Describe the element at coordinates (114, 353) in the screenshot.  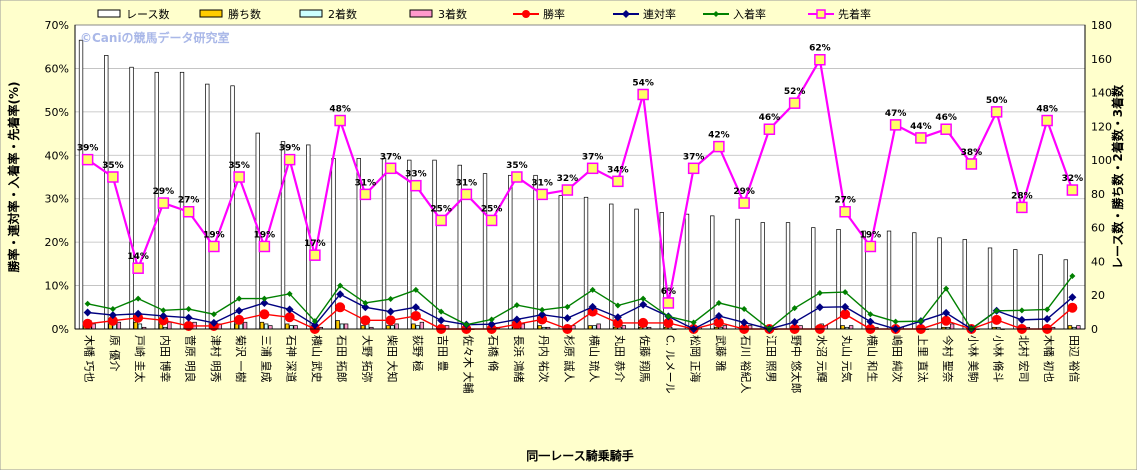
I see `category-label: 原 優介` at that location.